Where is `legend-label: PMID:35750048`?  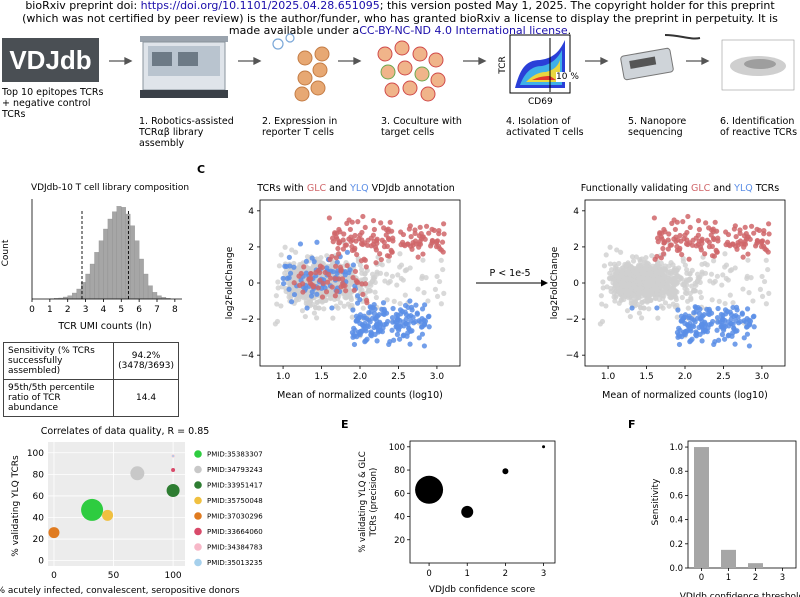 legend-label: PMID:35750048 is located at coordinates (235, 501).